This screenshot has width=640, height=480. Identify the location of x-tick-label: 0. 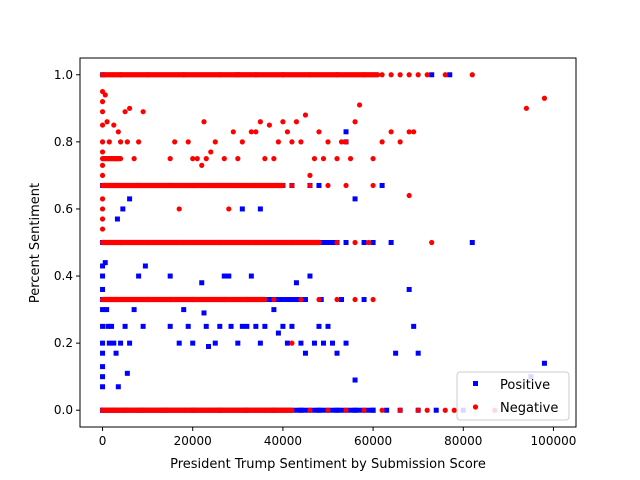
(103, 441).